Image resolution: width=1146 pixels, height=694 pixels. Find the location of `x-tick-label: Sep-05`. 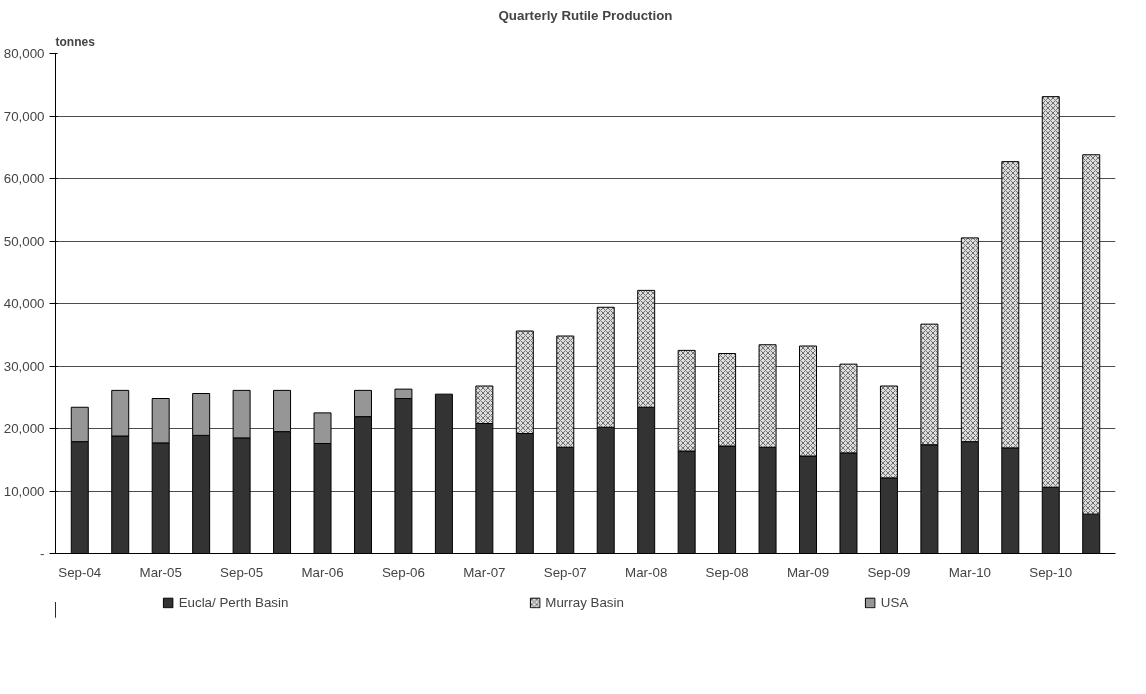

x-tick-label: Sep-05 is located at coordinates (242, 572).